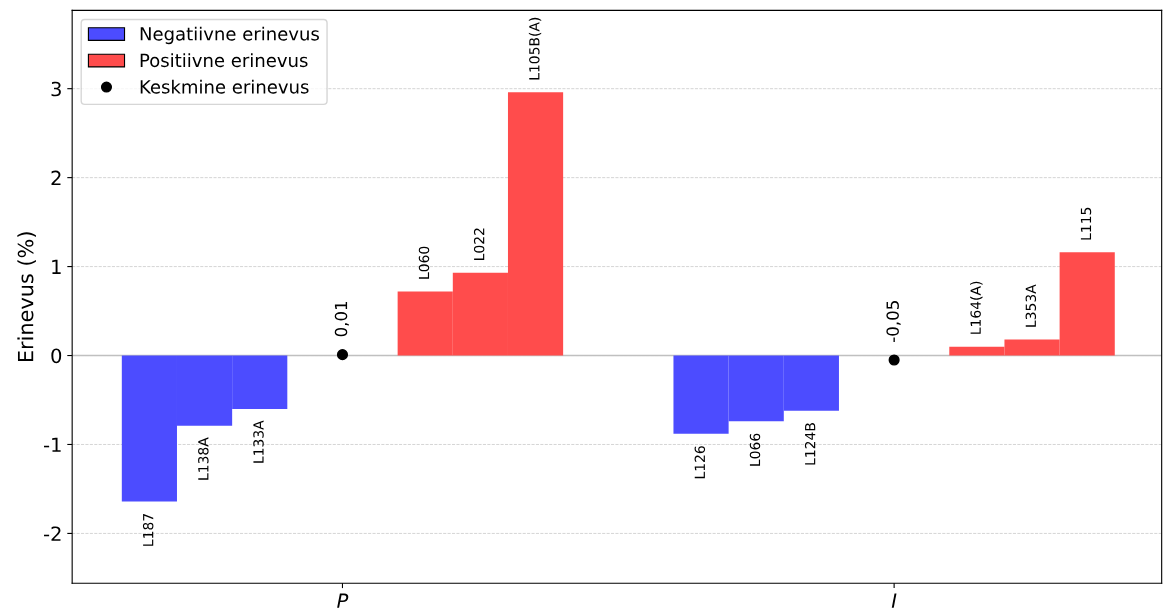  I want to click on data-label: -0,05, so click(893, 321).